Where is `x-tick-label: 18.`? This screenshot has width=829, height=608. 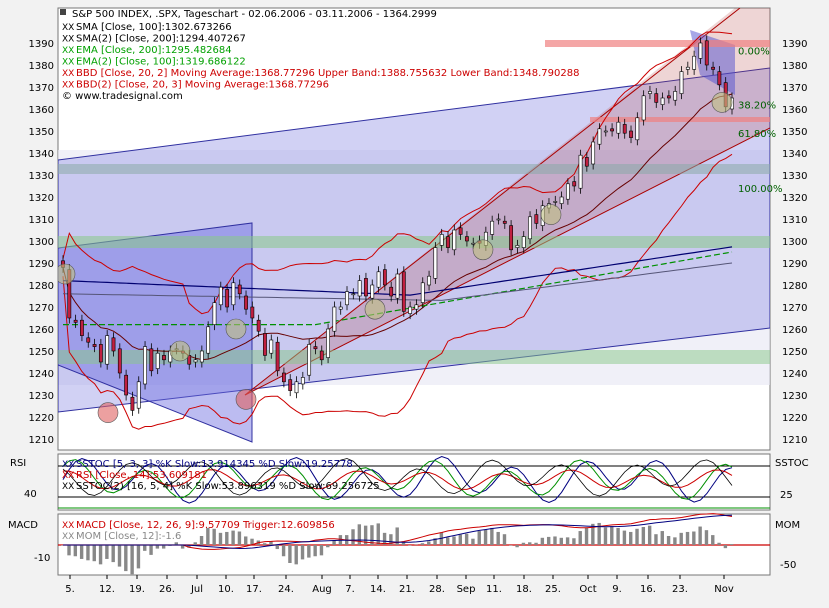
x-tick-label: 18. is located at coordinates (524, 589).